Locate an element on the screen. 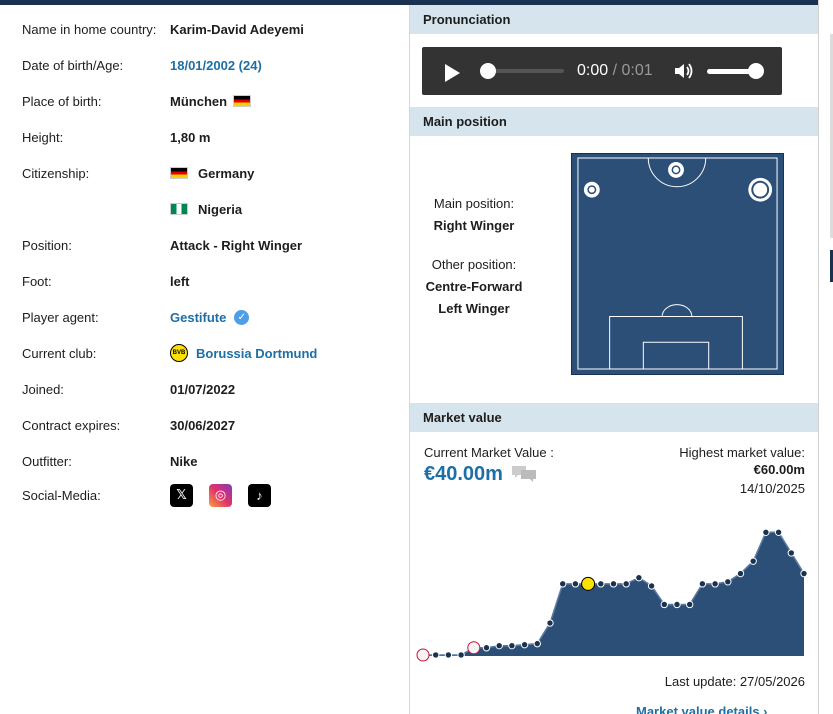 Image resolution: width=833 pixels, height=714 pixels. info-label: Outfitter: is located at coordinates (47, 461).